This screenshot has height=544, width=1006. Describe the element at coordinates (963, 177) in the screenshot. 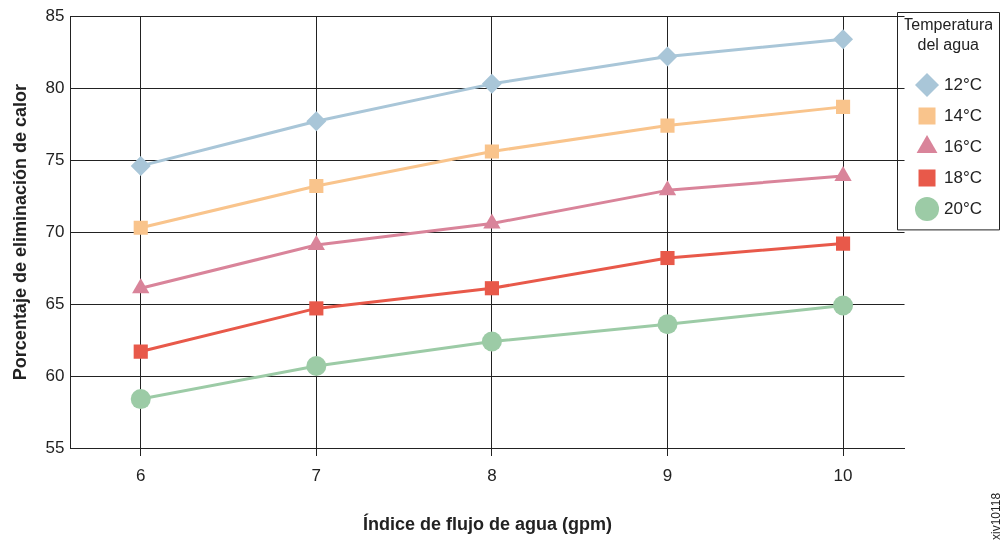

I see `legend-label: 18°C` at that location.